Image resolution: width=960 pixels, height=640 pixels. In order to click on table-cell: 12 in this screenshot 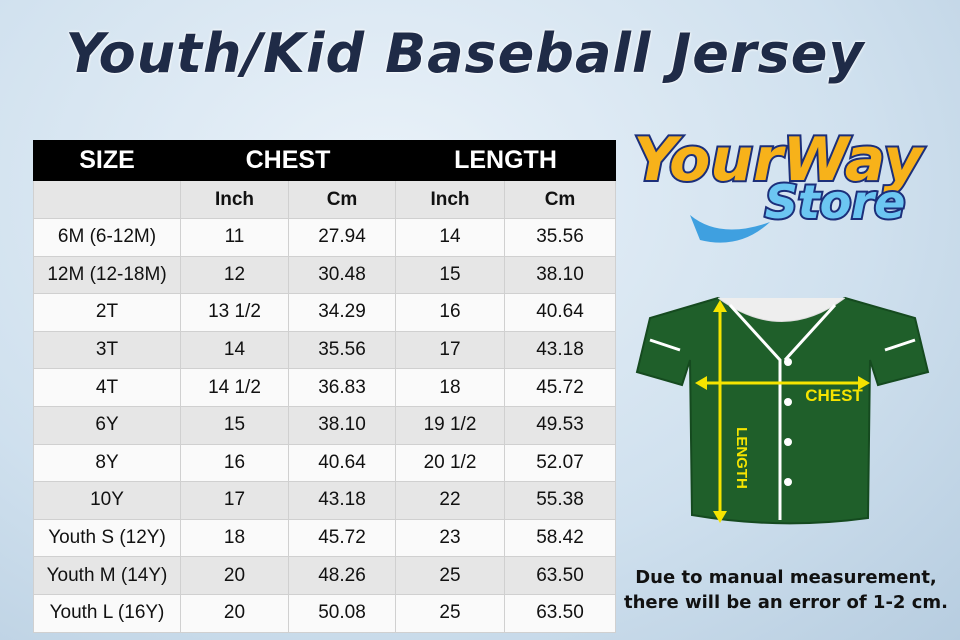, I will do `click(234, 275)`.